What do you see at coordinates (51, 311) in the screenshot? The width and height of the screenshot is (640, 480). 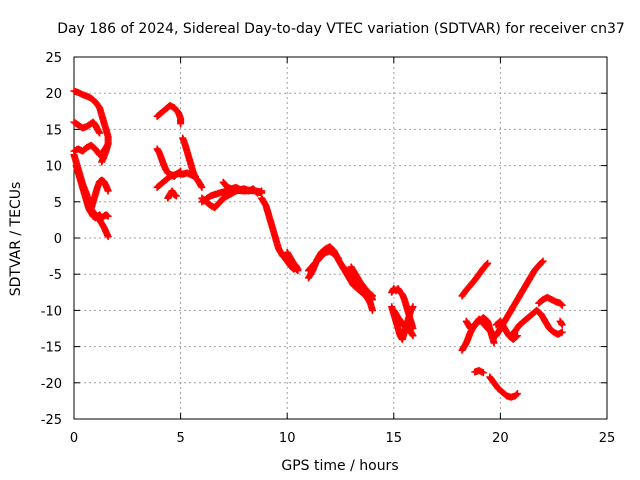 I see `y-tick-label: -10` at bounding box center [51, 311].